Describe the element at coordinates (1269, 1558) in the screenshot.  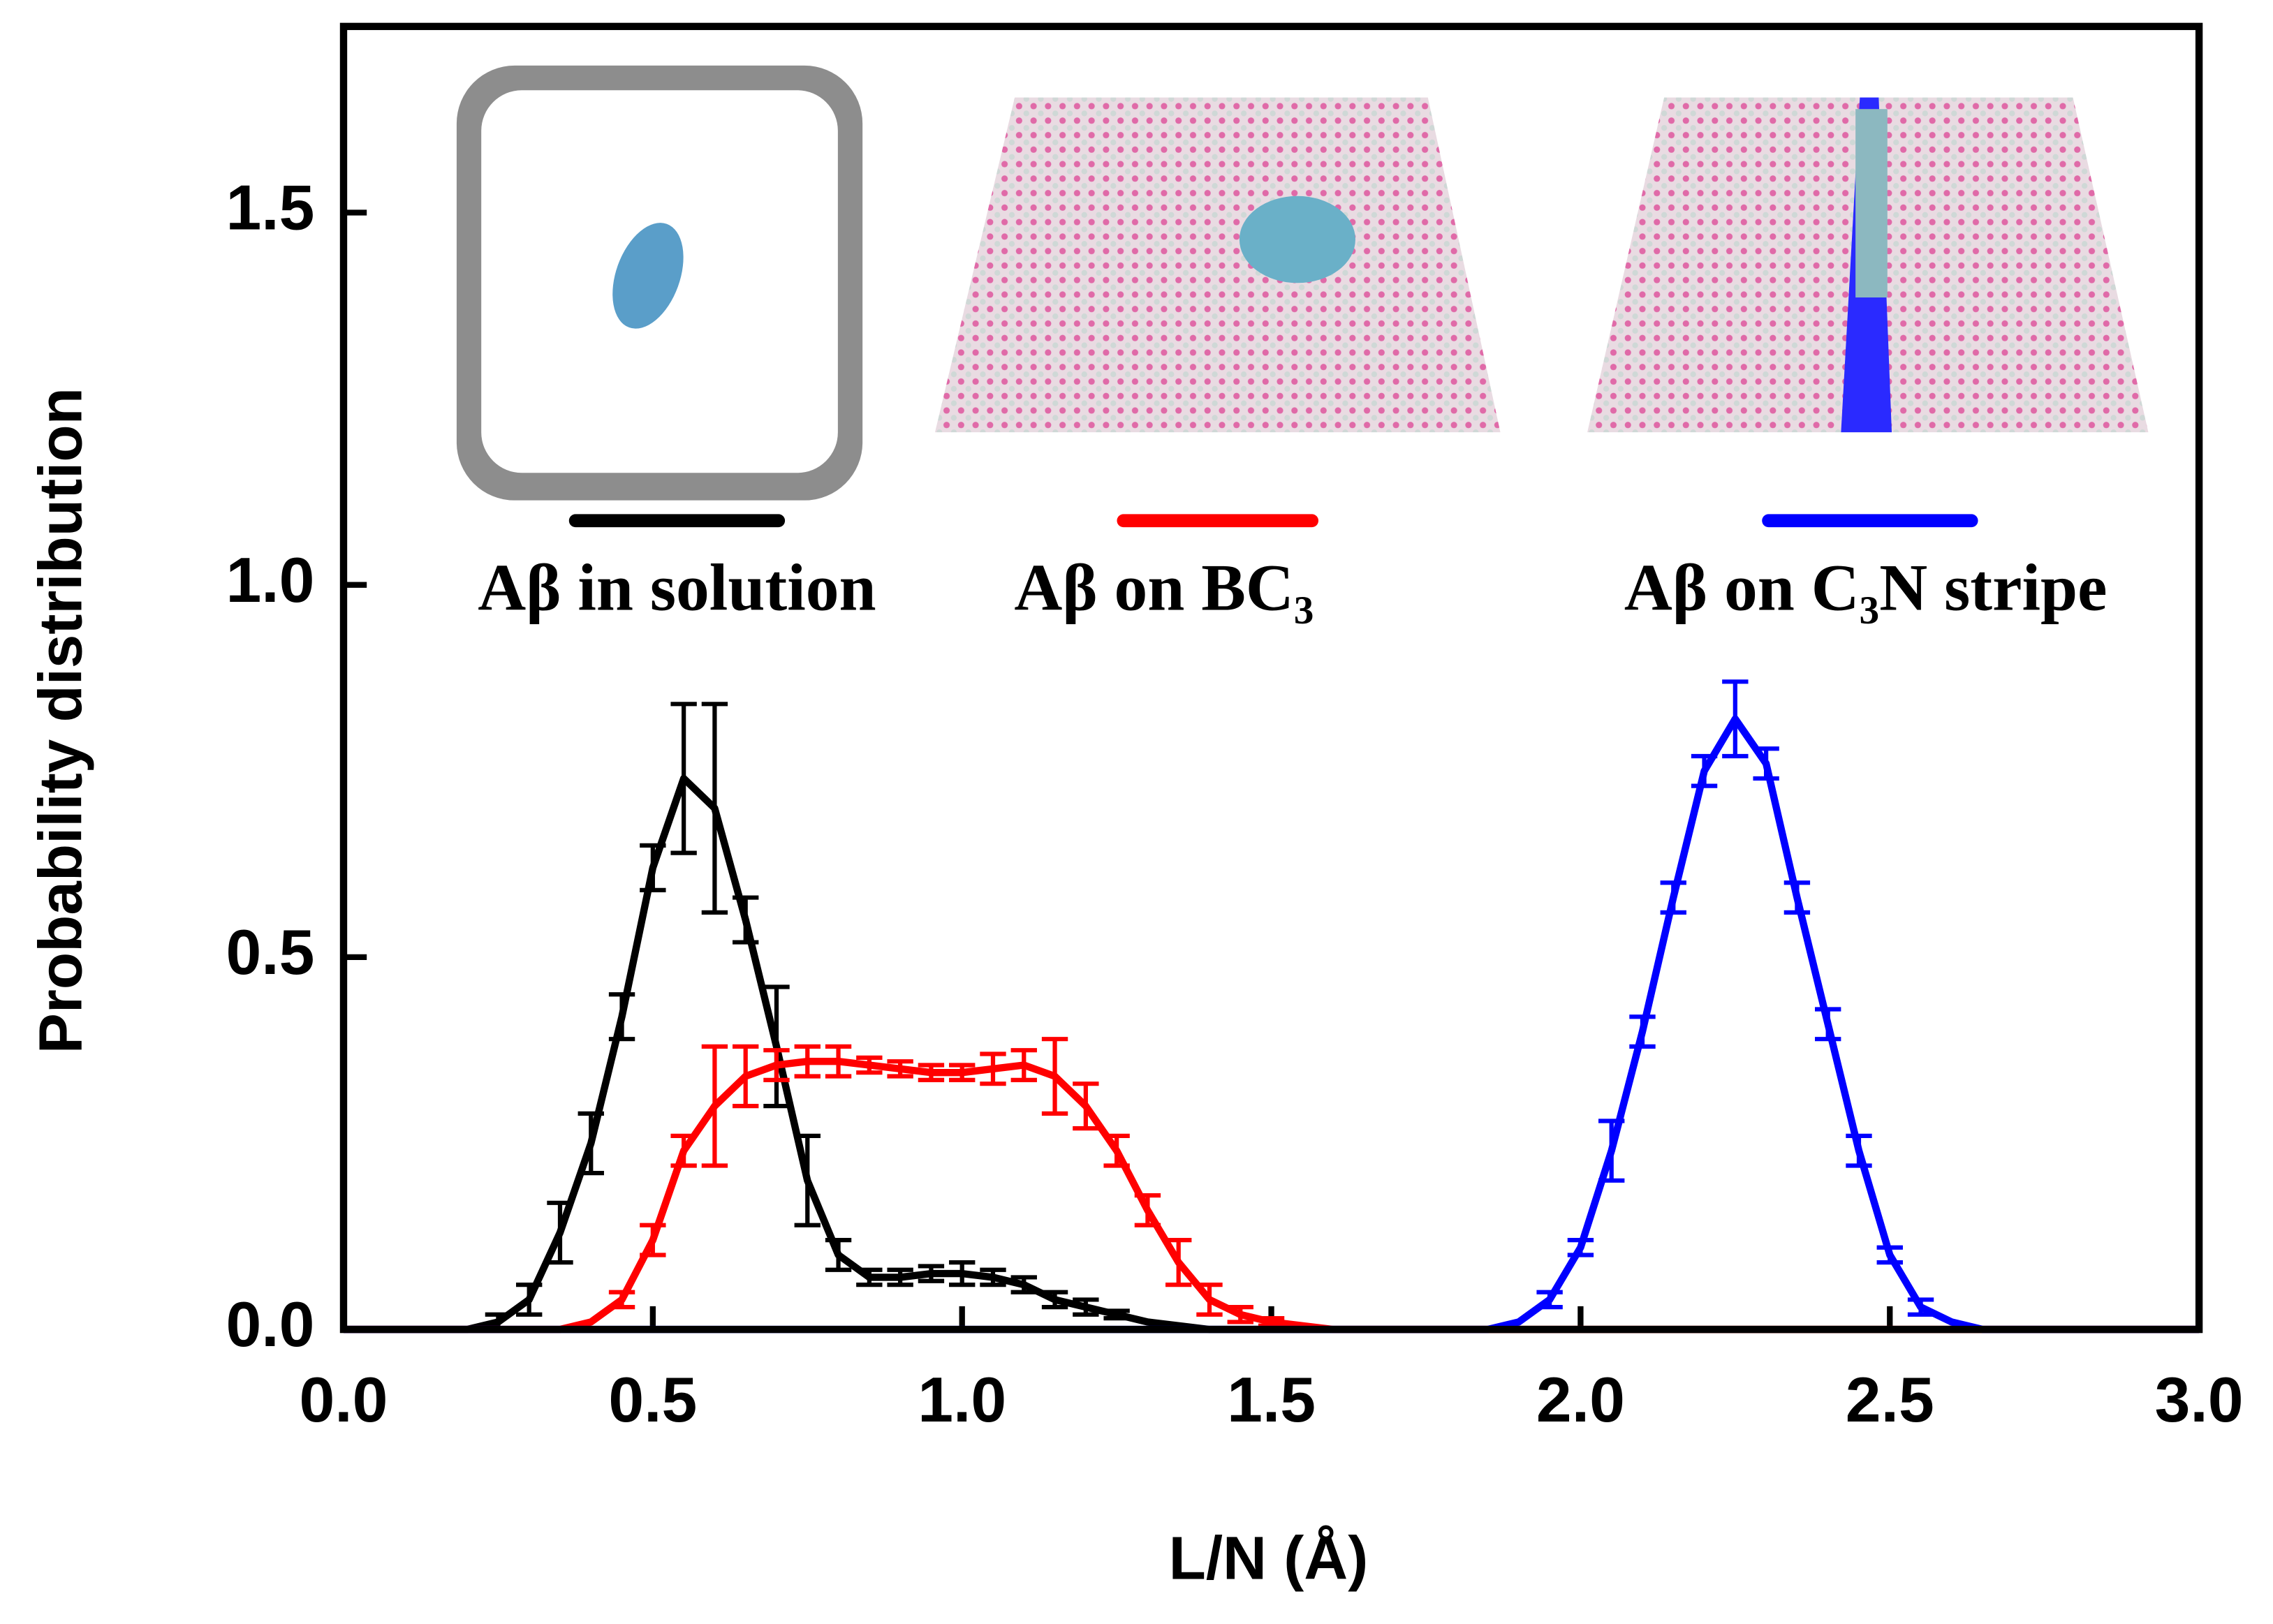
I see `x-axis-label: L/N (Å)` at that location.